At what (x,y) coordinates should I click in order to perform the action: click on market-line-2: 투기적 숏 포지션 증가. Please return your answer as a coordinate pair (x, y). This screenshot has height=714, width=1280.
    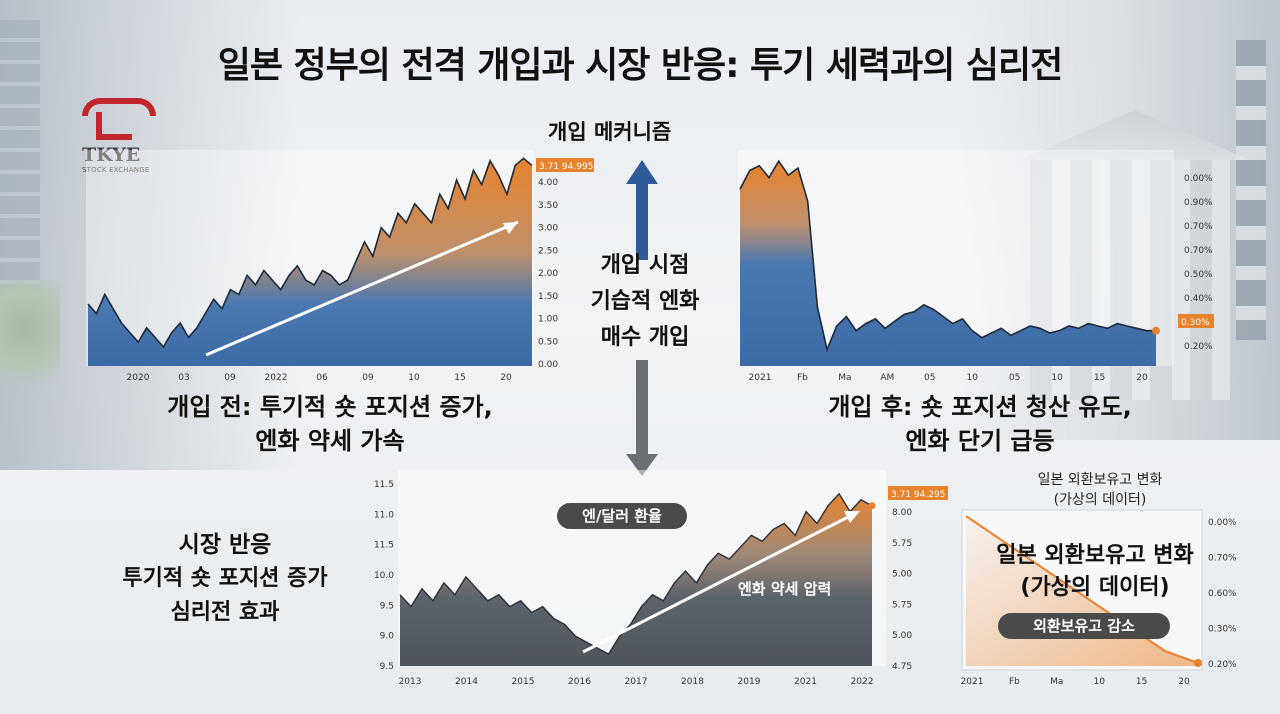
    Looking at the image, I should click on (225, 578).